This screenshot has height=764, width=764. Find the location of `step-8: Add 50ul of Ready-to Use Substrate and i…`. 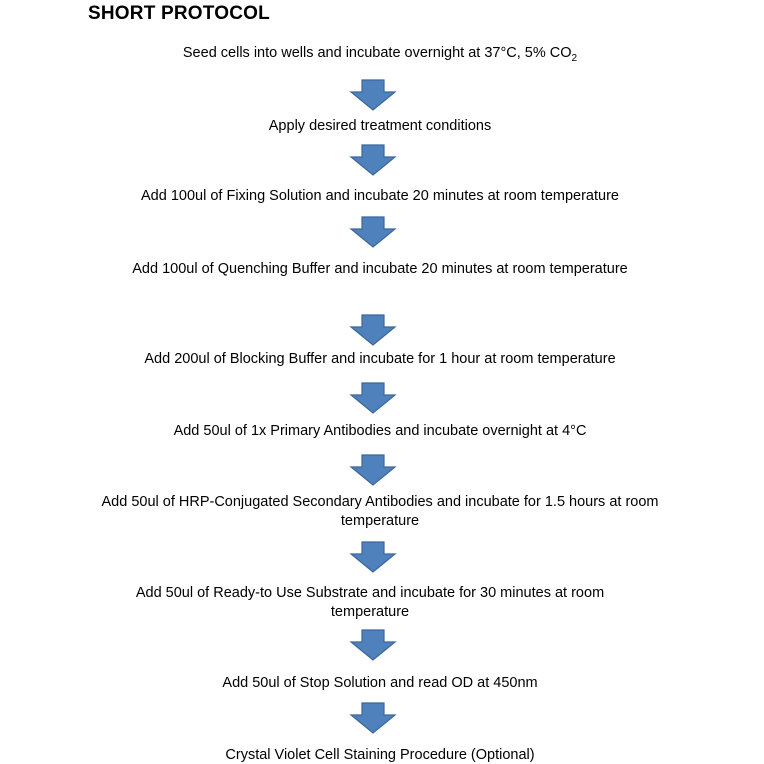

step-8: Add 50ul of Ready-to Use Substrate and i… is located at coordinates (370, 602).